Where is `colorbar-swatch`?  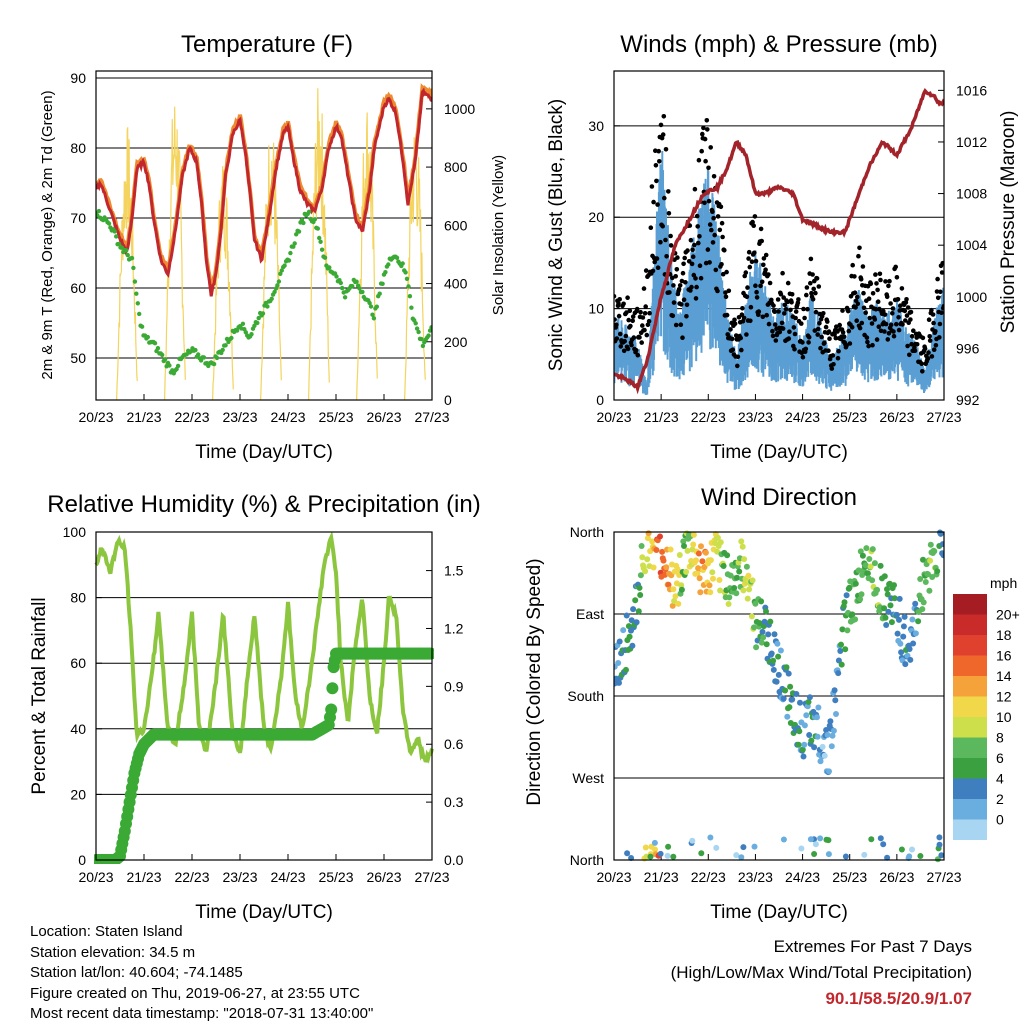
colorbar-swatch is located at coordinates (970, 686).